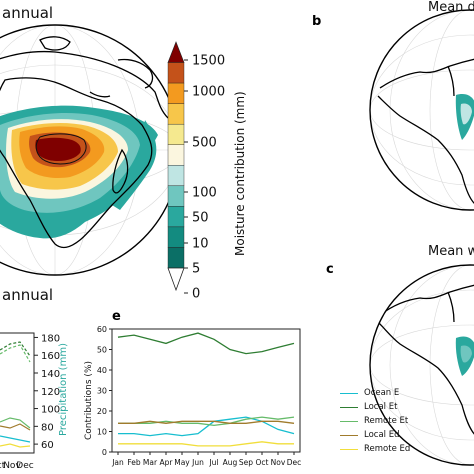  Describe the element at coordinates (197, 462) in the screenshot. I see `contributions-x-tick-label: Jun` at that location.